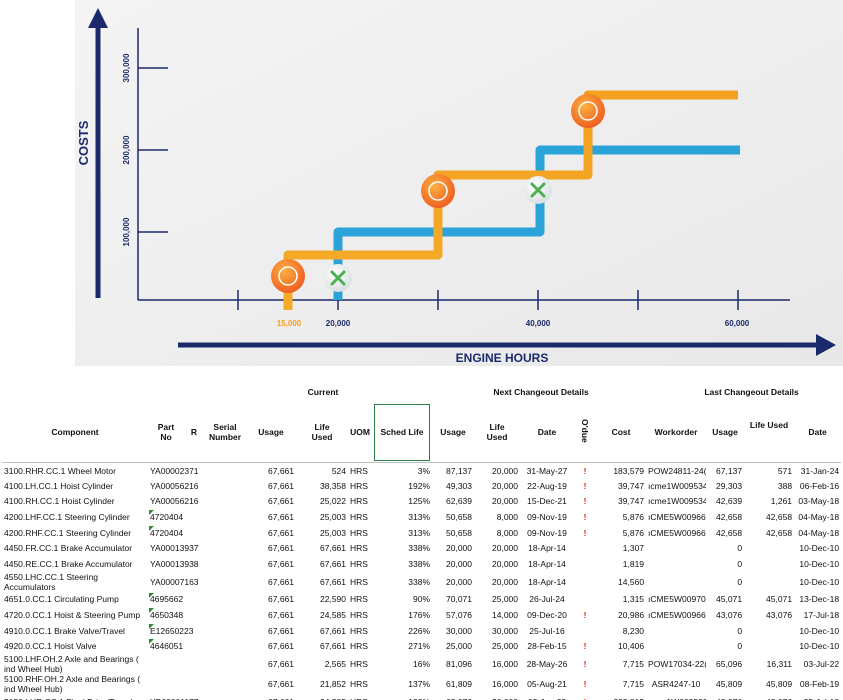 This screenshot has height=700, width=843. I want to click on y-label: 100,000, so click(126, 231).